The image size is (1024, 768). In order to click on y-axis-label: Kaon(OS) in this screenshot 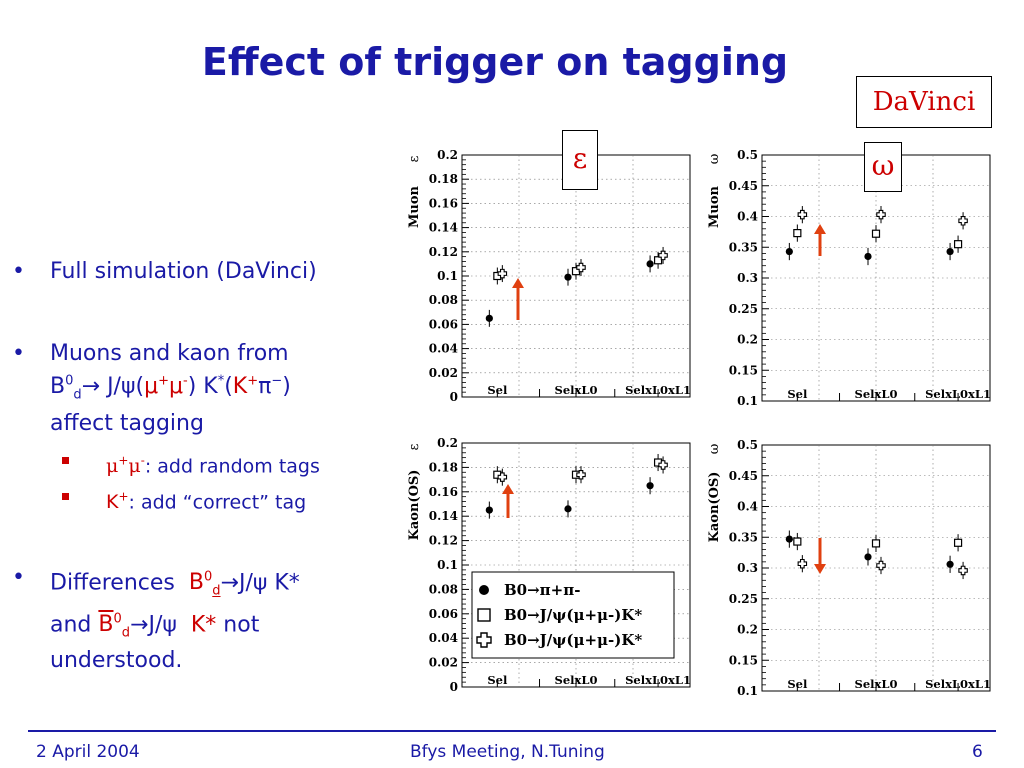, I will do `click(714, 507)`.